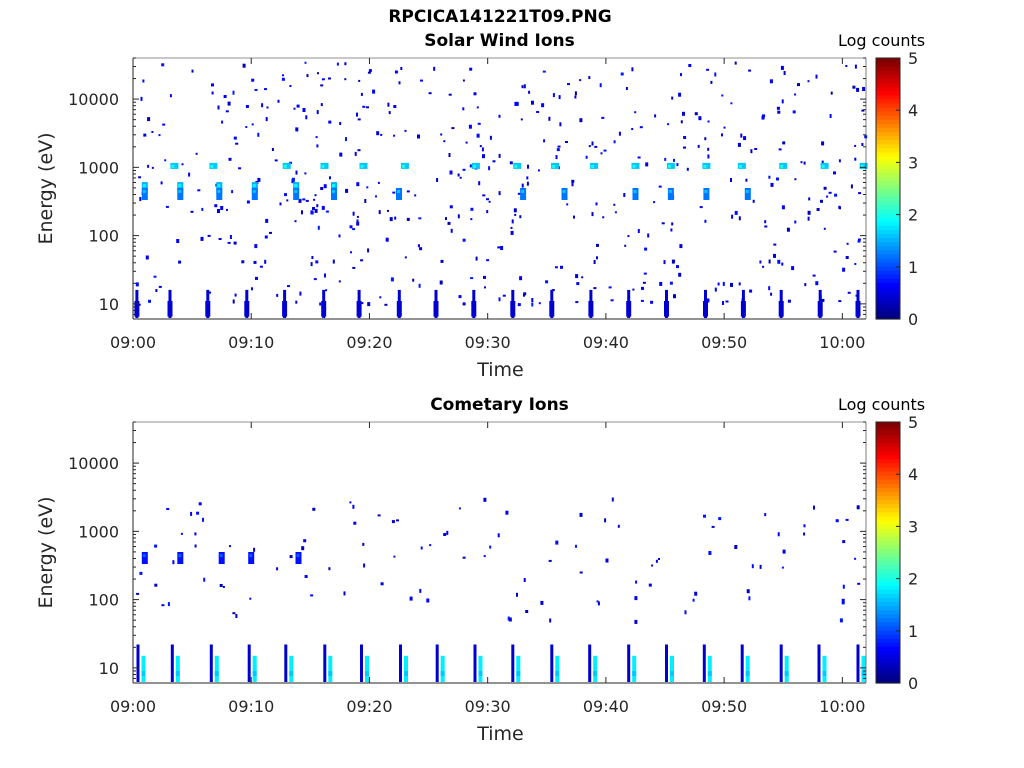  Describe the element at coordinates (913, 683) in the screenshot. I see `colorbar-tick-label: 0` at that location.